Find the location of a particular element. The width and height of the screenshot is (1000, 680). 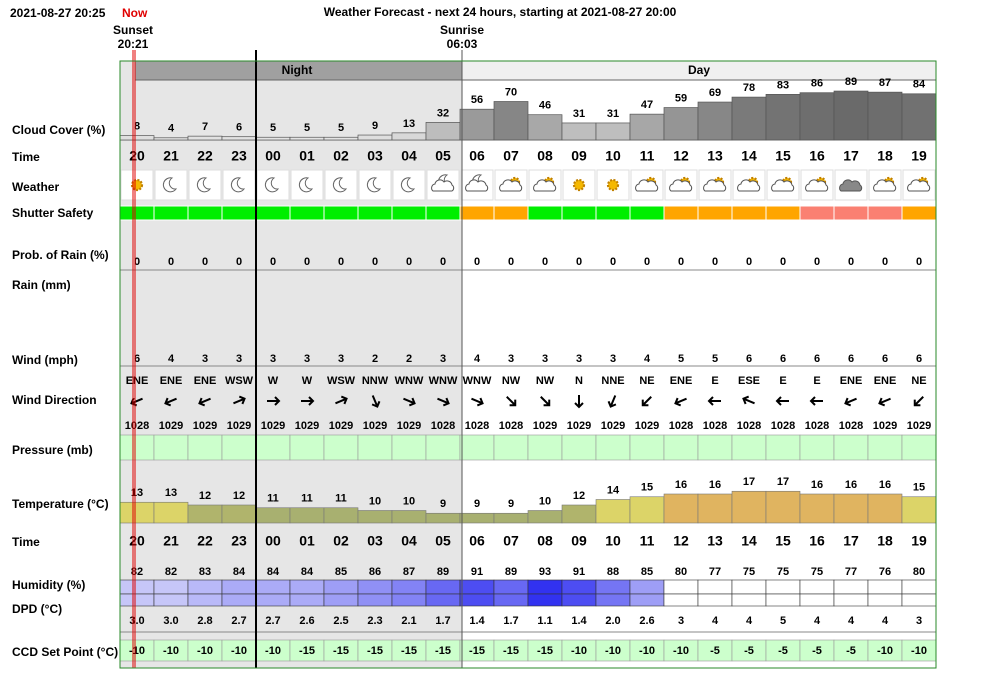

hour: 00 is located at coordinates (273, 156).